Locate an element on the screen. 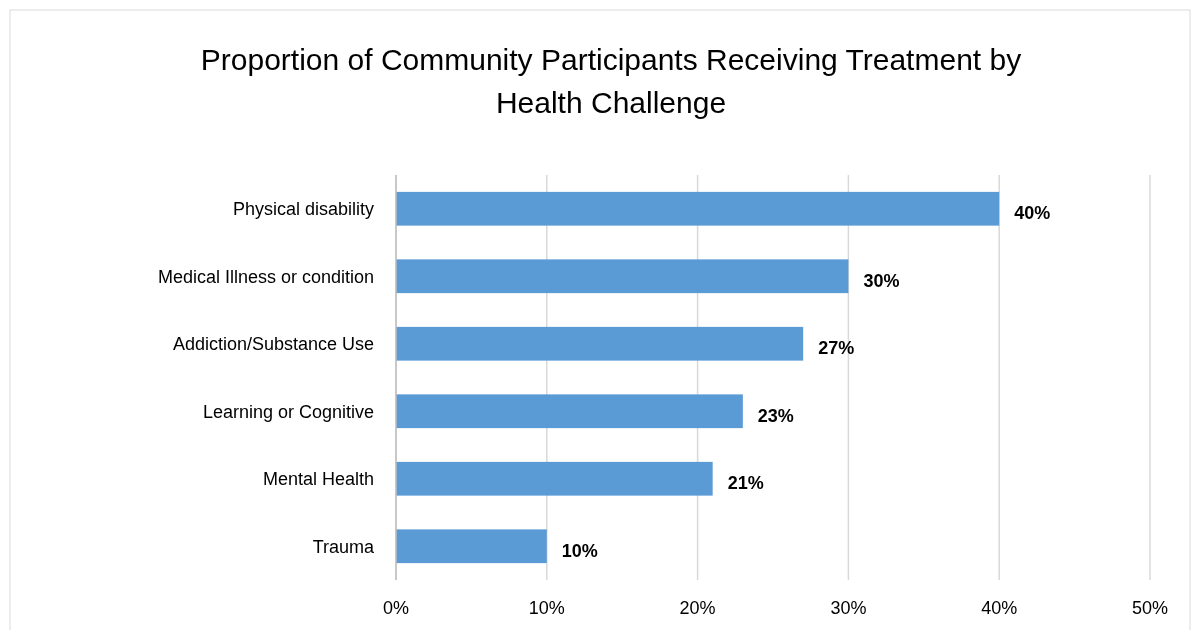 Image resolution: width=1195 pixels, height=630 pixels. x-tick-label: 40% is located at coordinates (999, 608).